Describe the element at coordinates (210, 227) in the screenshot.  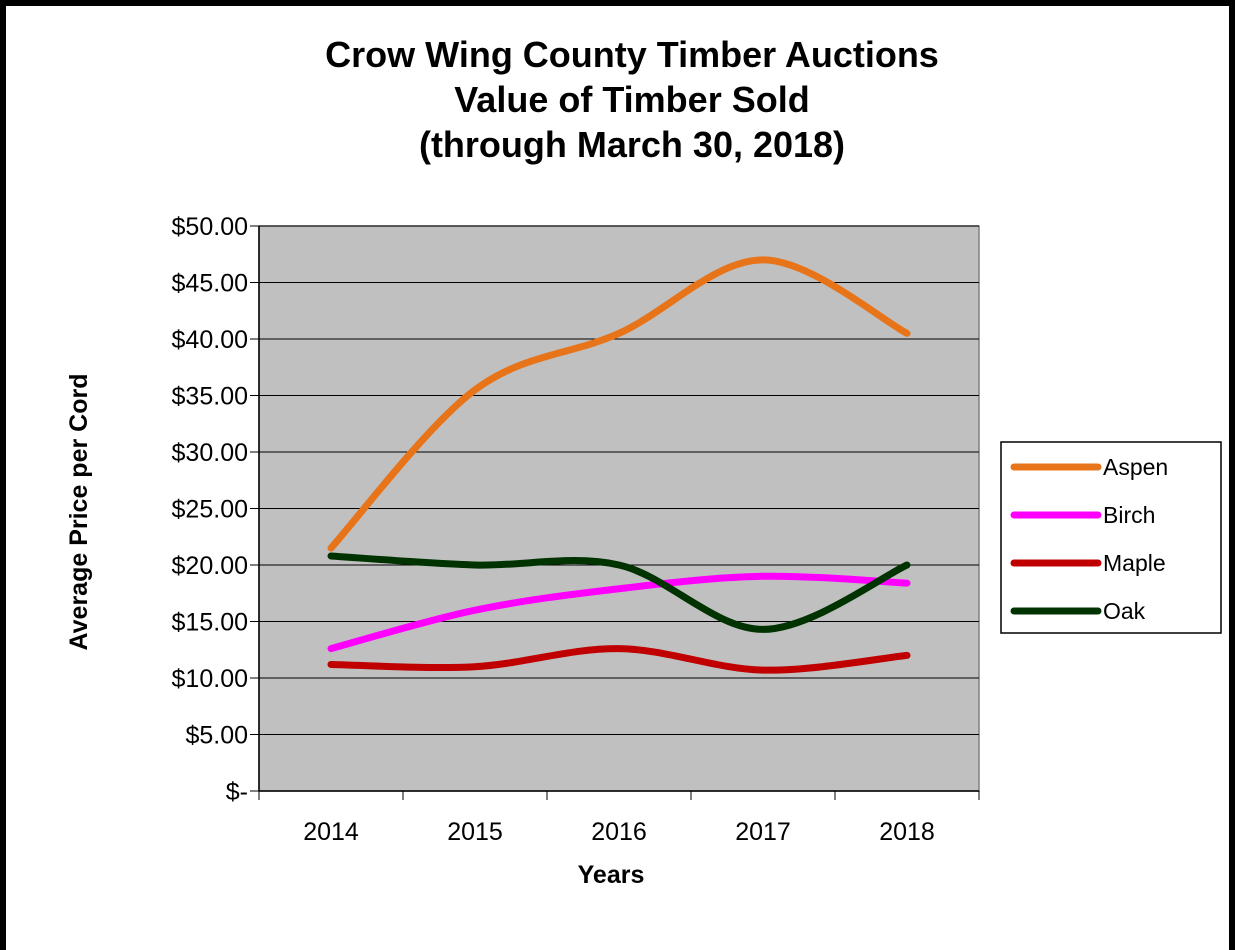
I see `y-tick-label: $50.00` at that location.